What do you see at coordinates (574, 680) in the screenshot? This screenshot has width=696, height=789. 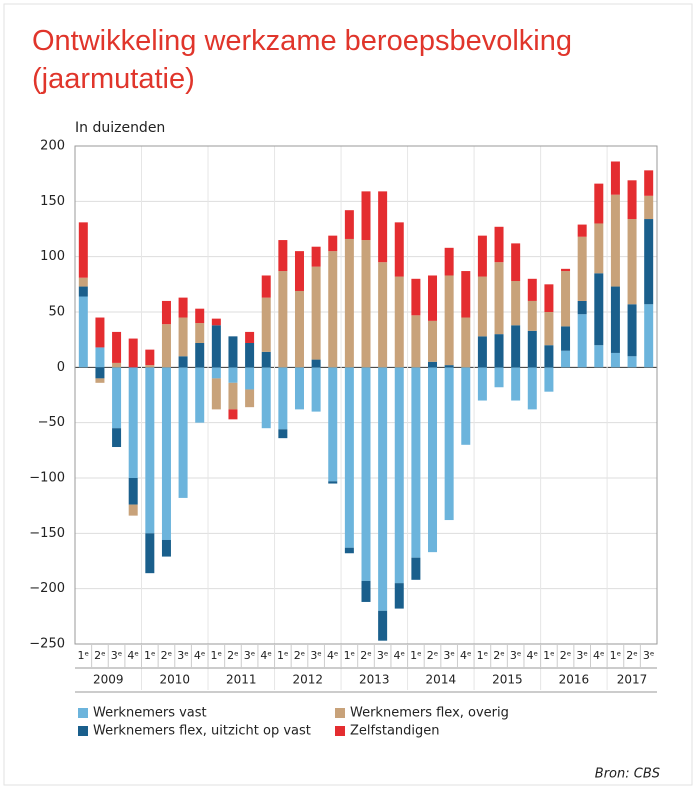 I see `year-label: 2016` at bounding box center [574, 680].